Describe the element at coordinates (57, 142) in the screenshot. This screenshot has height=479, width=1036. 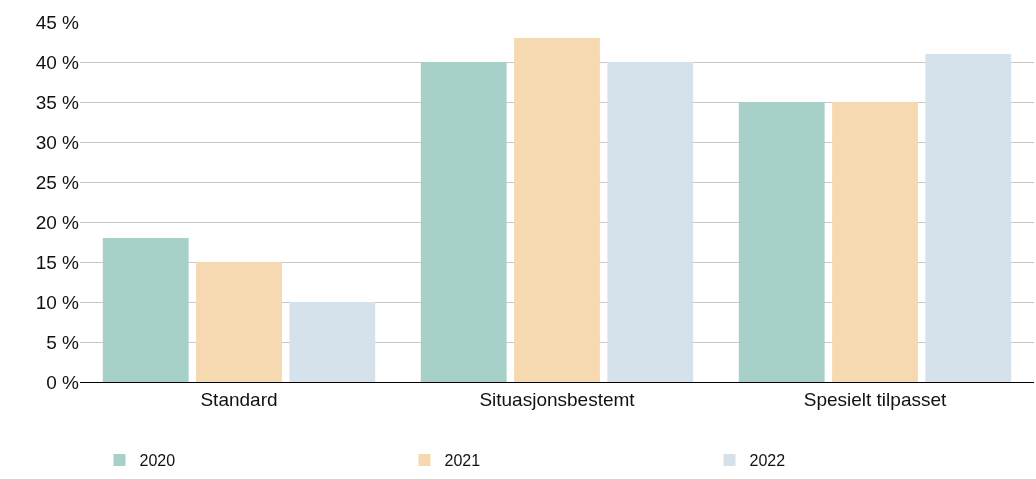
I see `y-tick-label: 30 %` at that location.